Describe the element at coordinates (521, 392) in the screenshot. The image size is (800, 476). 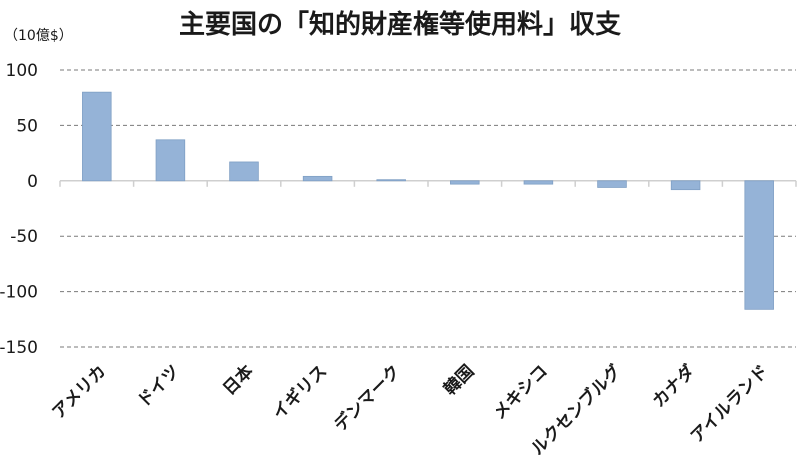
I see `x-tick-label: メキシコ` at that location.